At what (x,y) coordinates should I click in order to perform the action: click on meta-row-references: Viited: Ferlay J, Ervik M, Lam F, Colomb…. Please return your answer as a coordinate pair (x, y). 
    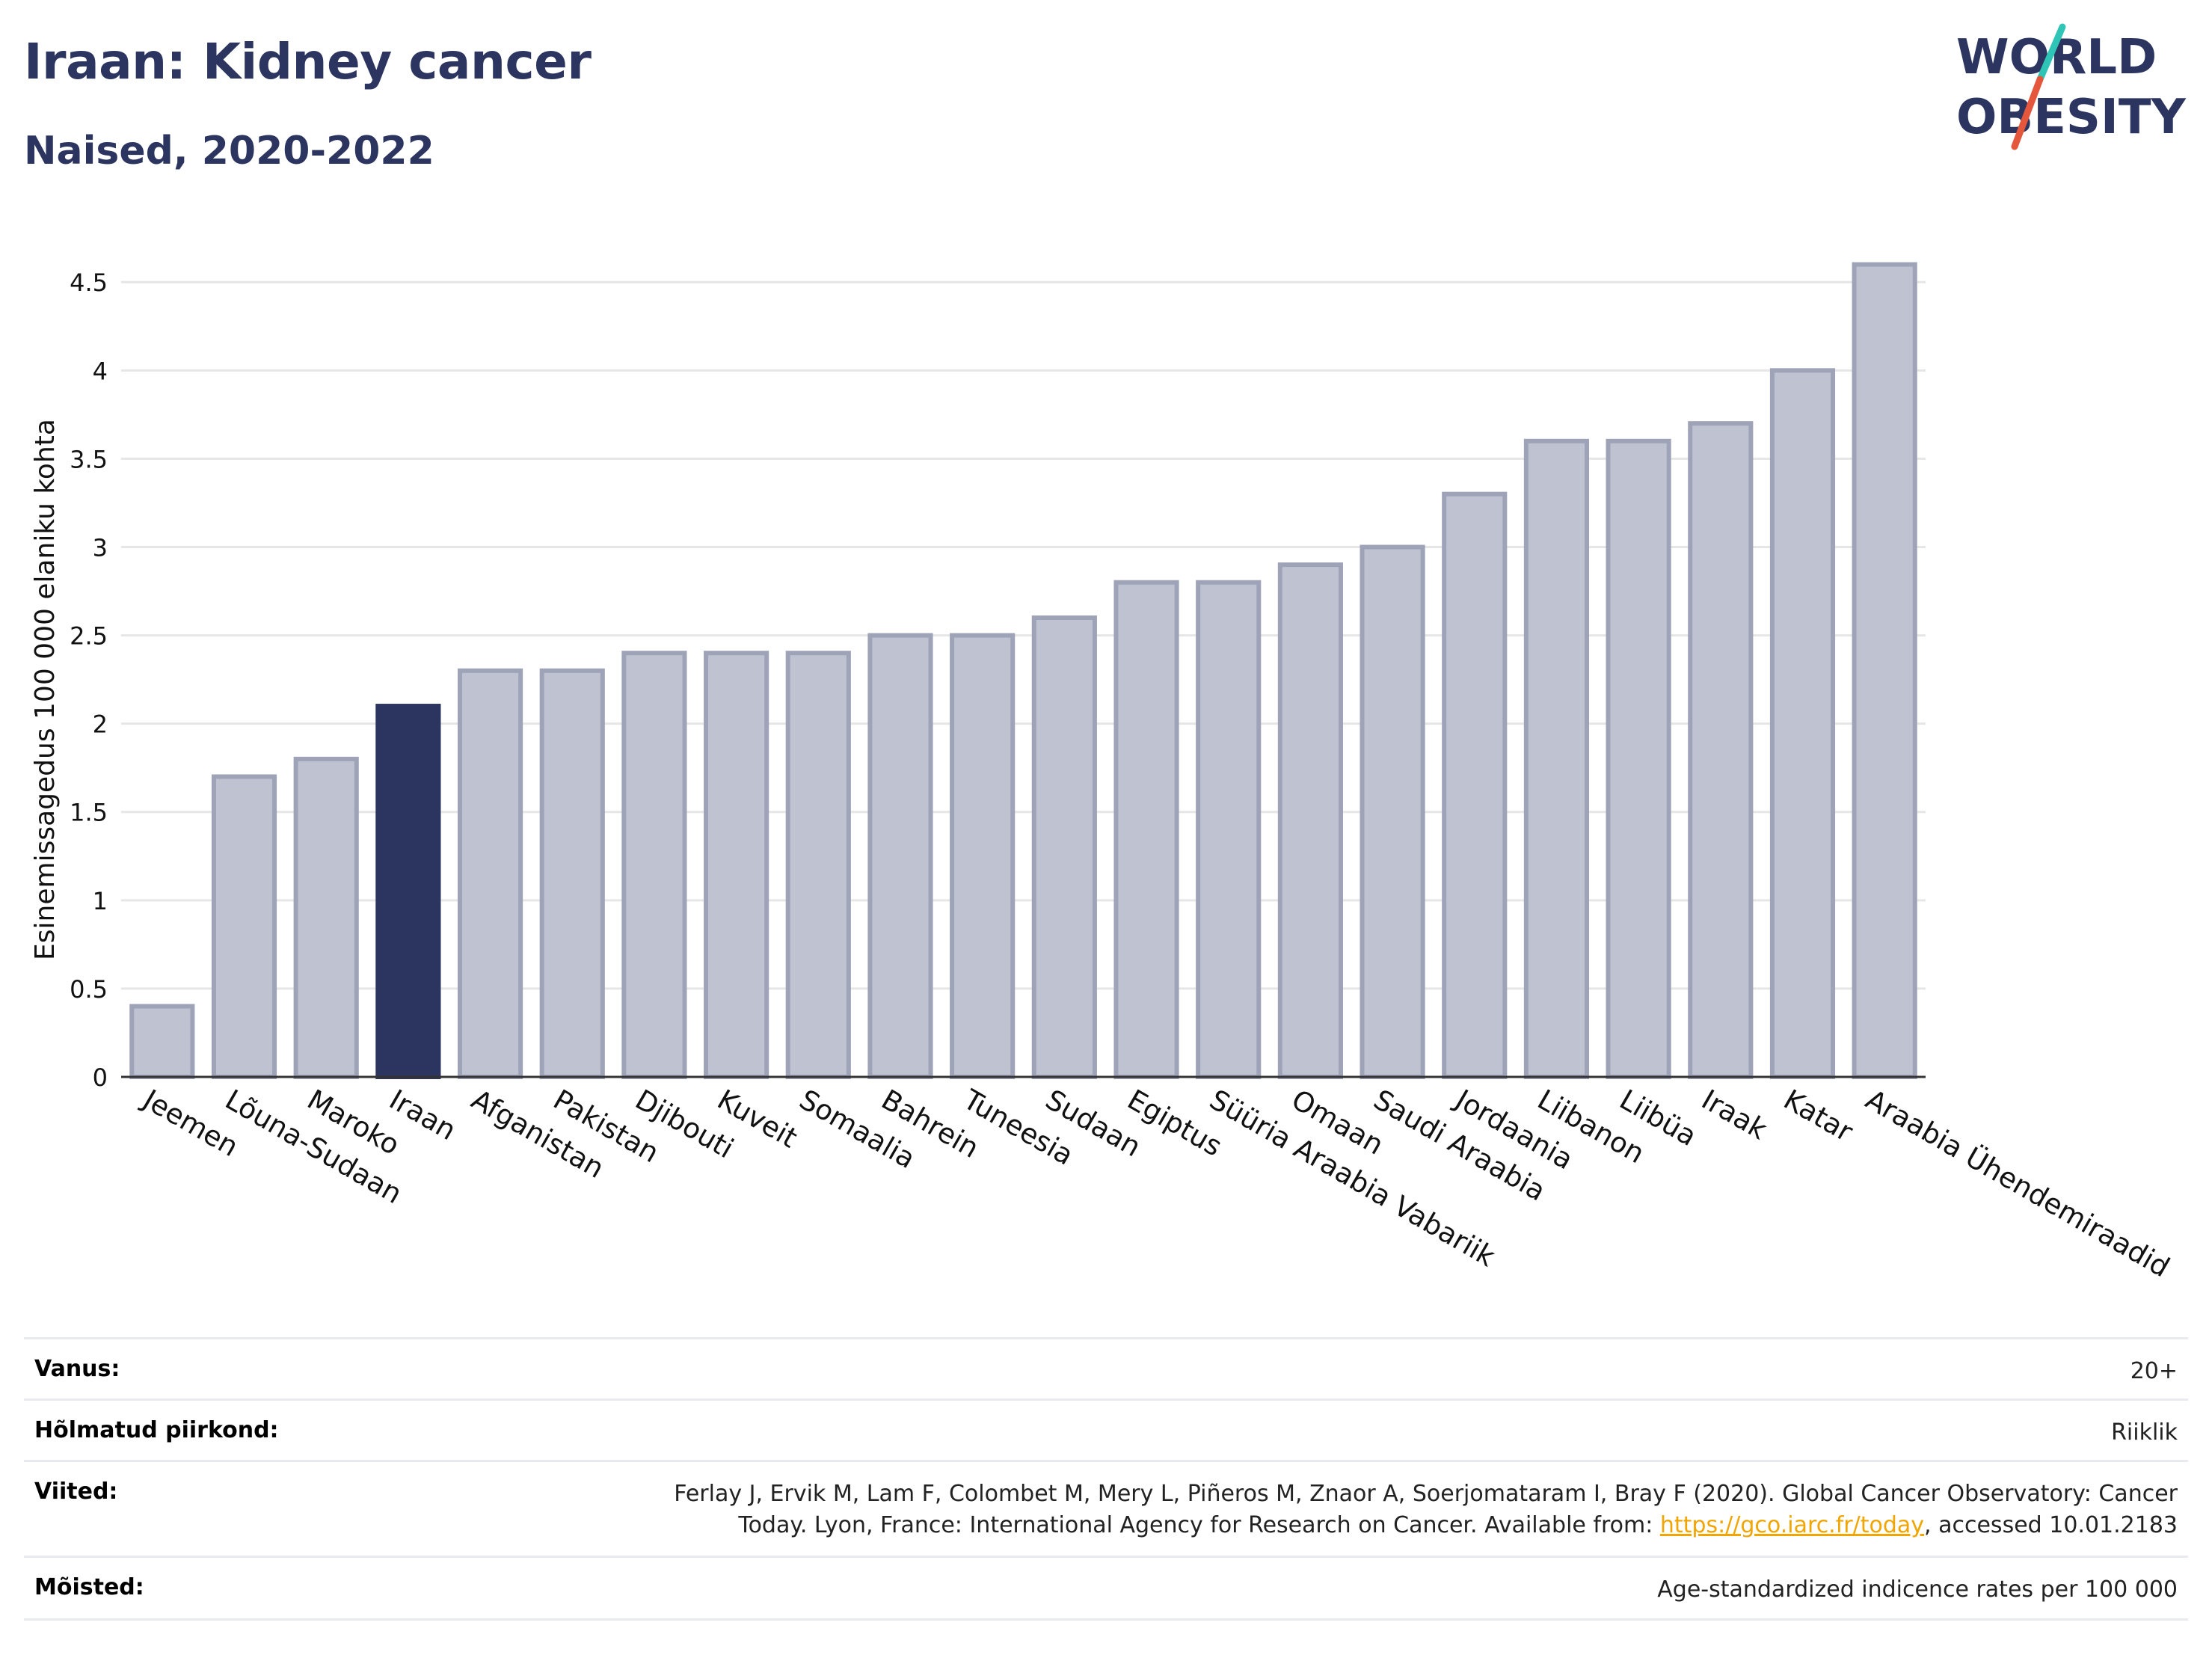
    Looking at the image, I should click on (1106, 1508).